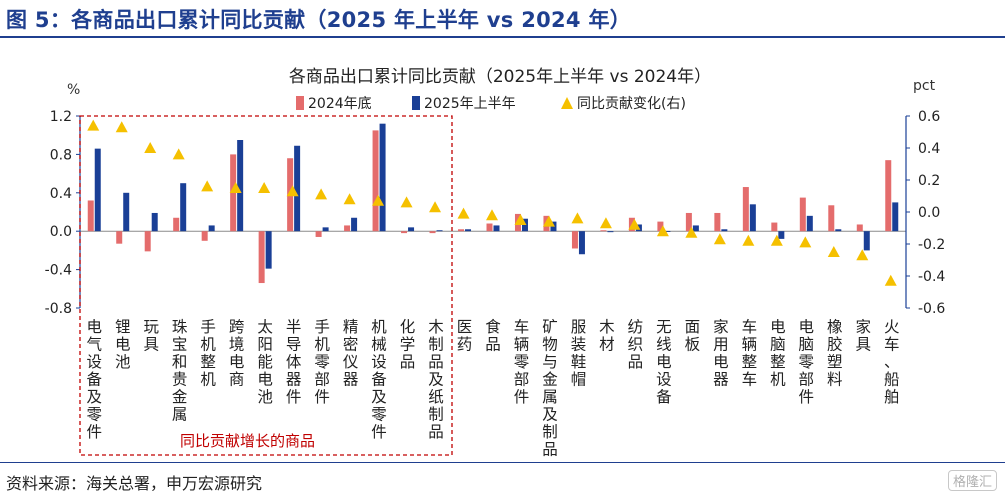 The width and height of the screenshot is (1005, 495). I want to click on category-label: 木材, so click(607, 336).